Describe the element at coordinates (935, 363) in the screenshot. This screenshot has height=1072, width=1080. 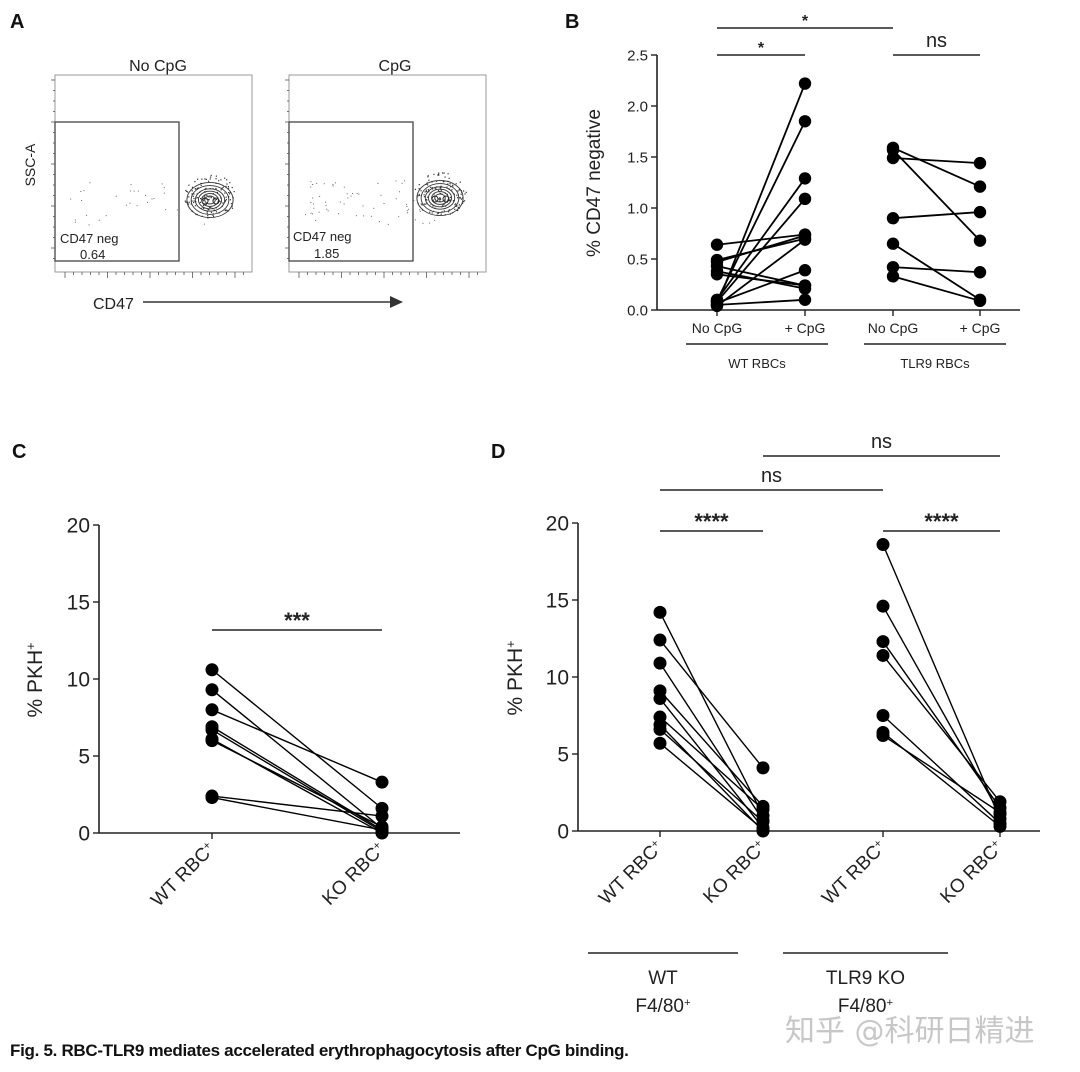
I see `group-label: TLR9 RBCs` at that location.